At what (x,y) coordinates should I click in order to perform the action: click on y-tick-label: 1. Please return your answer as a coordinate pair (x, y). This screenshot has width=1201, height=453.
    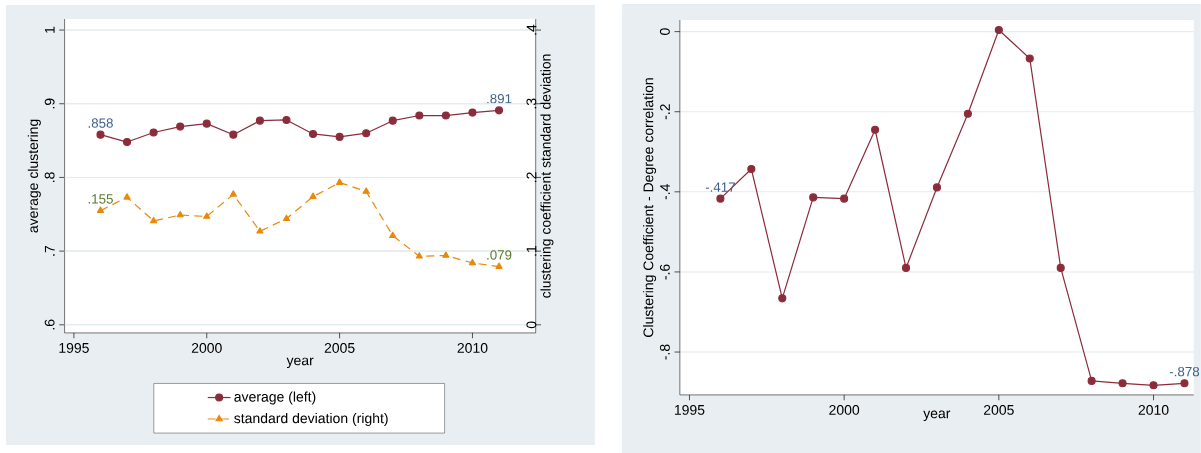
    Looking at the image, I should click on (49, 29).